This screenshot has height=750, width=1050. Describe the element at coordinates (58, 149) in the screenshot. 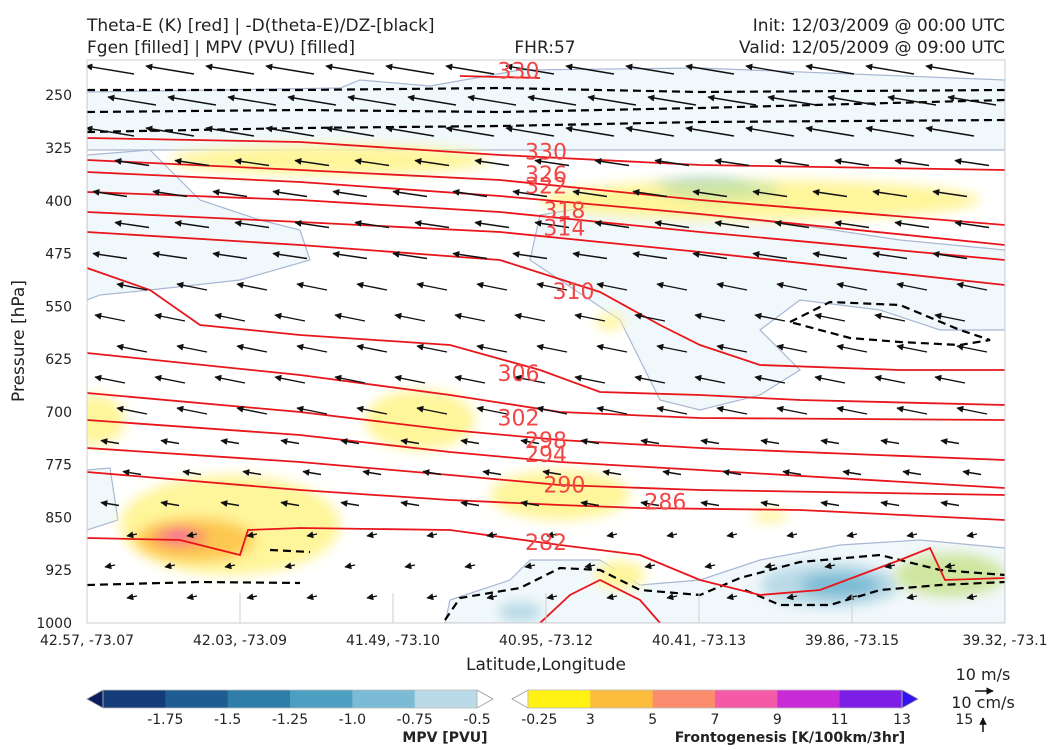

I see `y-tick-label-1: 325` at that location.